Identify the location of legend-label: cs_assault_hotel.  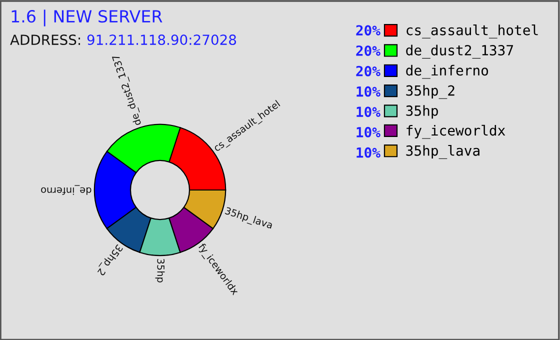
(472, 31).